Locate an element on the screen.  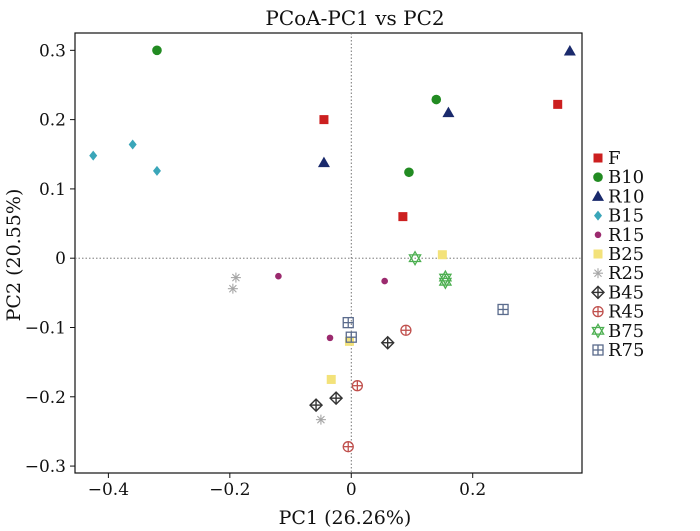
legend-label: B45 is located at coordinates (626, 292).